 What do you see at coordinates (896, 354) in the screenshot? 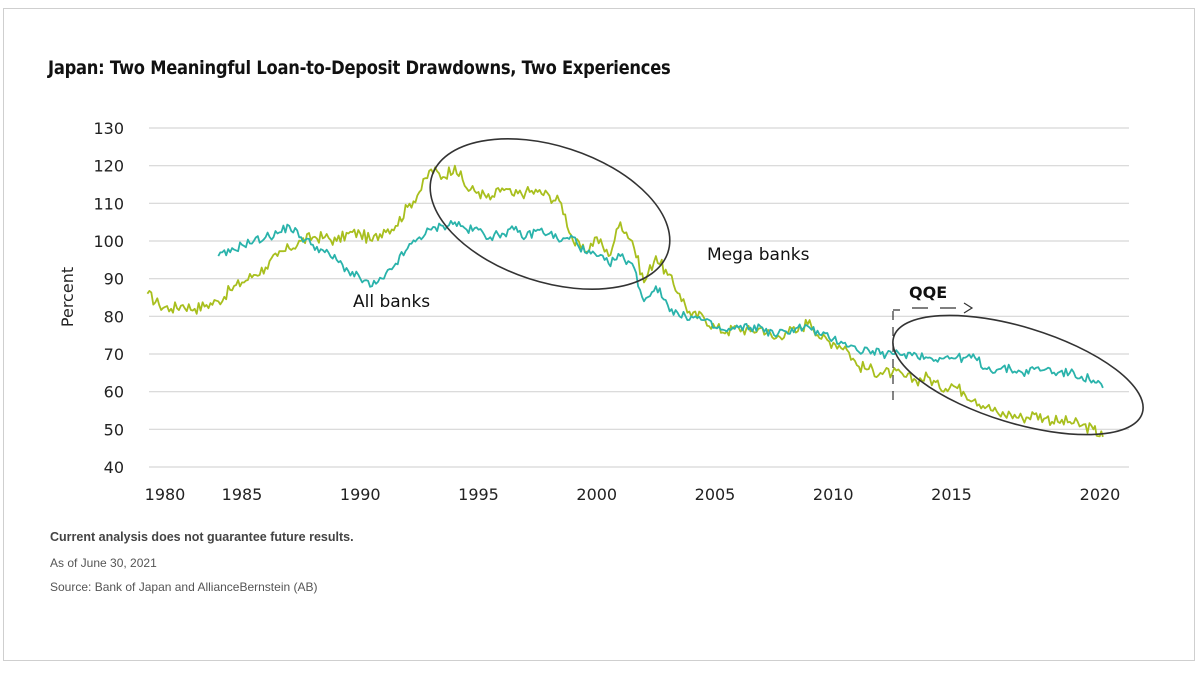
I see `qqe-marker-line` at bounding box center [896, 354].